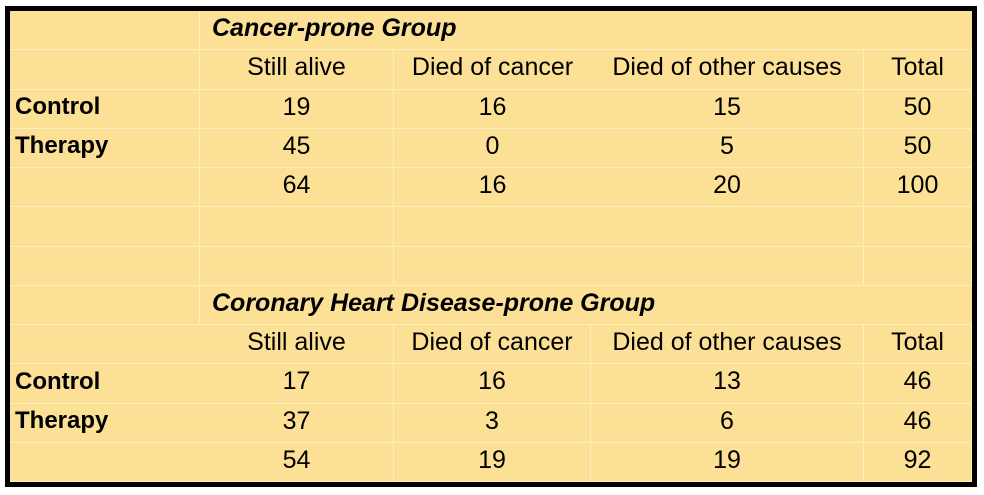 Image resolution: width=984 pixels, height=495 pixels. I want to click on group-title-cancer: Cancer-prone Group, so click(586, 31).